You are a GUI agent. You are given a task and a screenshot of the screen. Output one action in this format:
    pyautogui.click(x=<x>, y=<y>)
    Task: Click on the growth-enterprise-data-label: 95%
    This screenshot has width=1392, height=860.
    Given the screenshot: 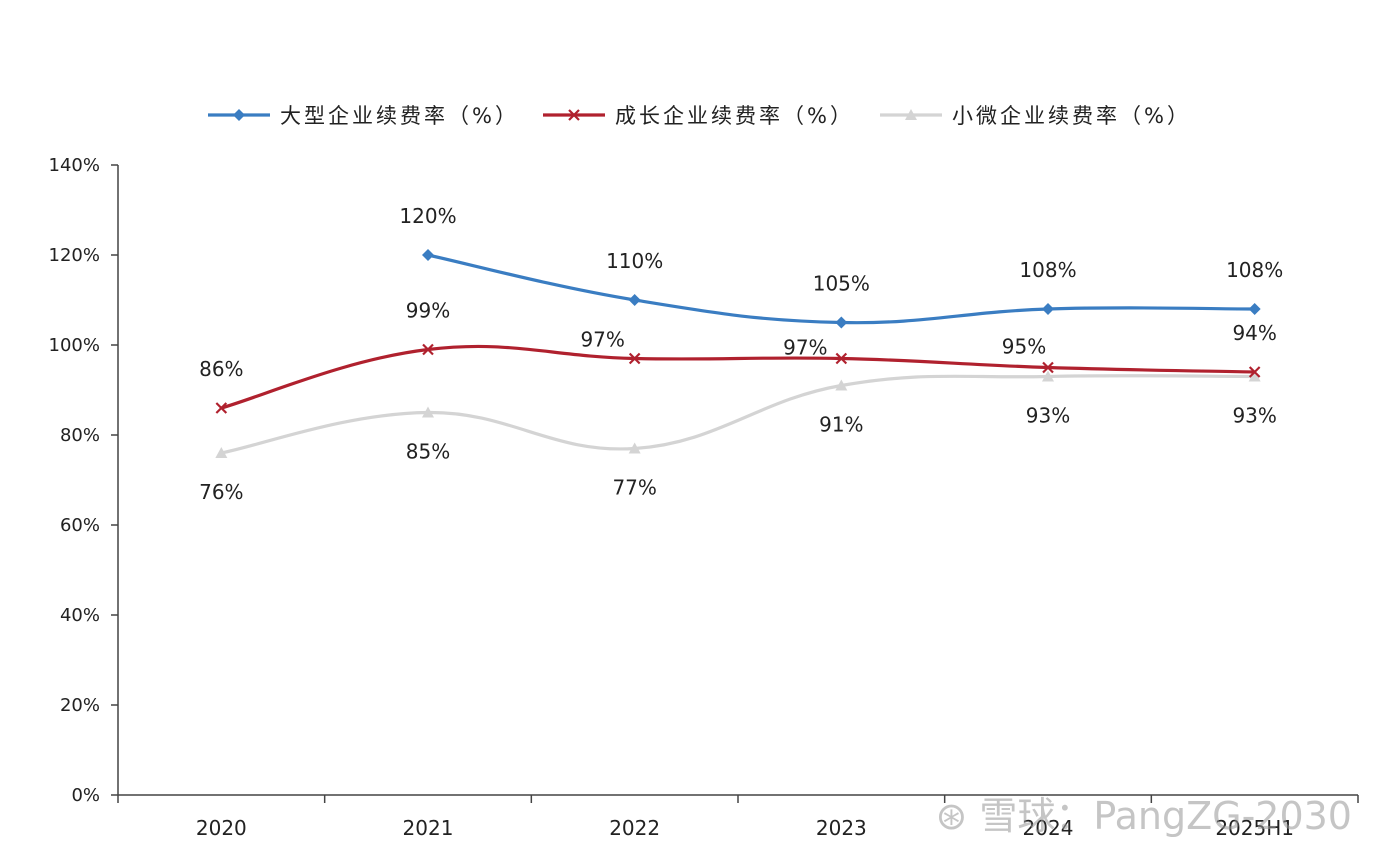 What is the action you would take?
    pyautogui.click(x=1024, y=347)
    